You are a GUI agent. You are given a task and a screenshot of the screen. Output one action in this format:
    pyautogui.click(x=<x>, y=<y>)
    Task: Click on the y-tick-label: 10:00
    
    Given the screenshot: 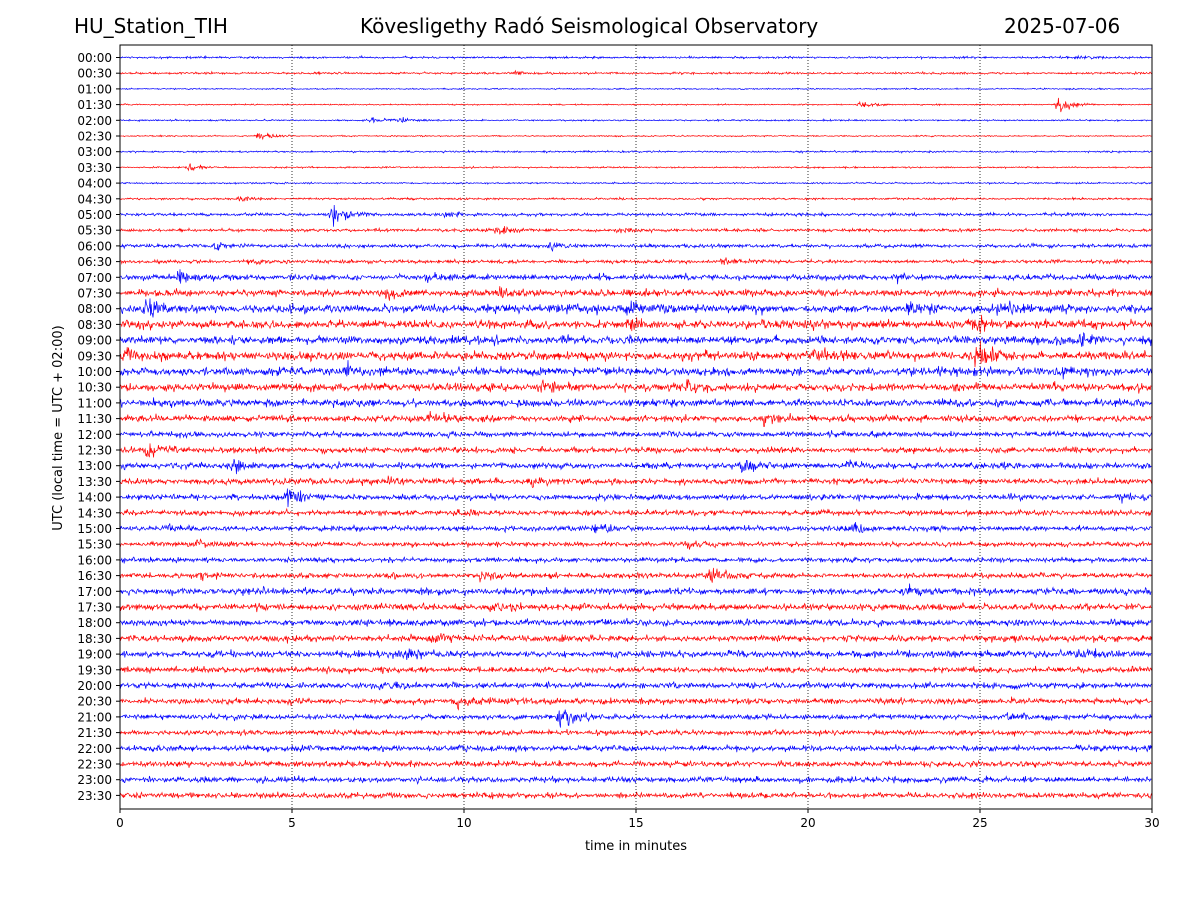 What is the action you would take?
    pyautogui.click(x=94, y=372)
    